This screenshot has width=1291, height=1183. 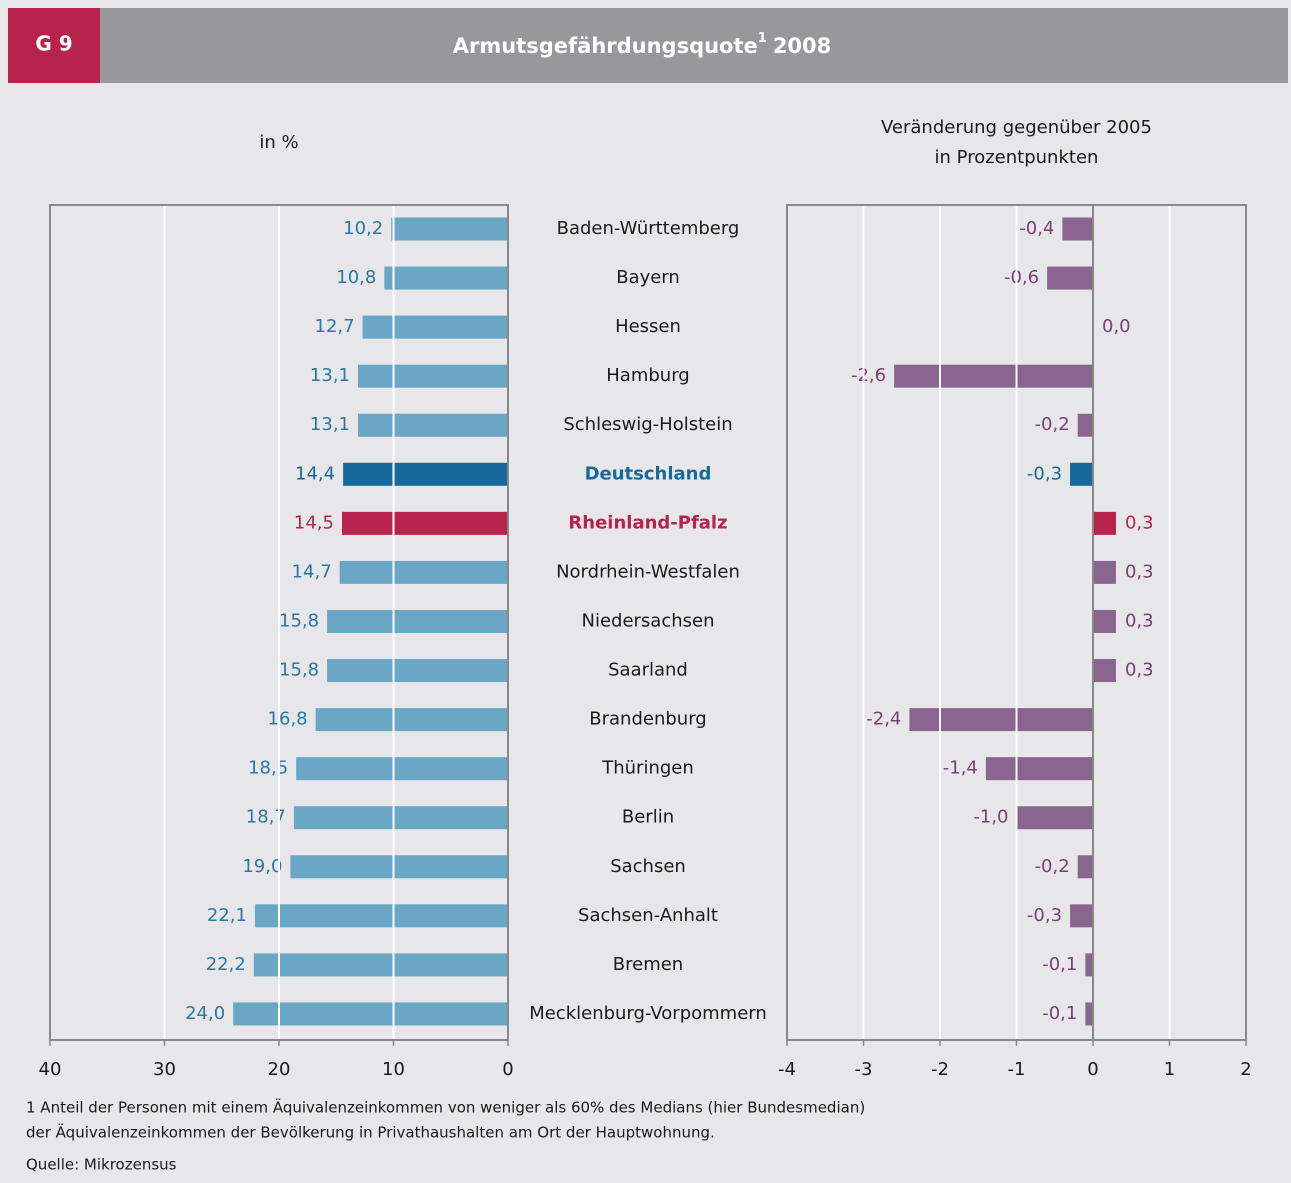 What do you see at coordinates (648, 964) in the screenshot?
I see `category-label: Bremen` at bounding box center [648, 964].